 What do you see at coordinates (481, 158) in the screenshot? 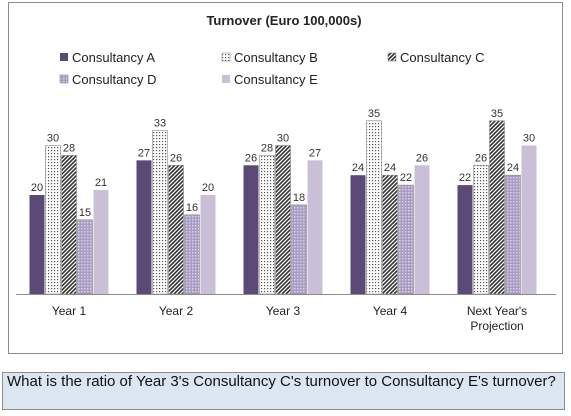
I see `data-label-consultancy-b-next-year-s-projection: 26` at bounding box center [481, 158].